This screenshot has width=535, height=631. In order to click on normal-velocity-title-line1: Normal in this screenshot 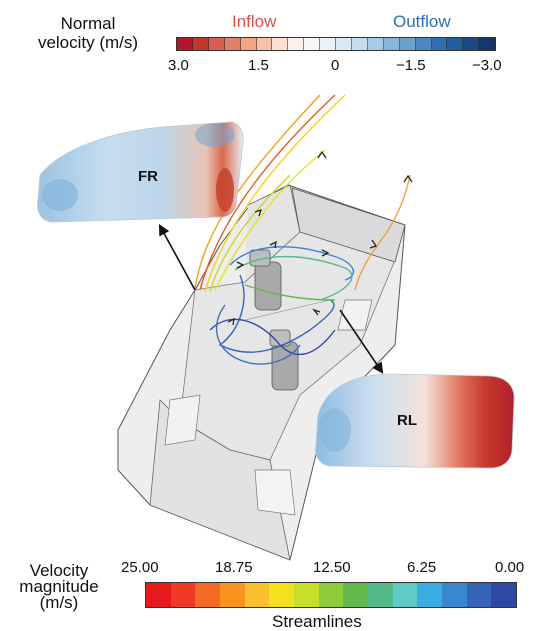, I will do `click(88, 23)`.